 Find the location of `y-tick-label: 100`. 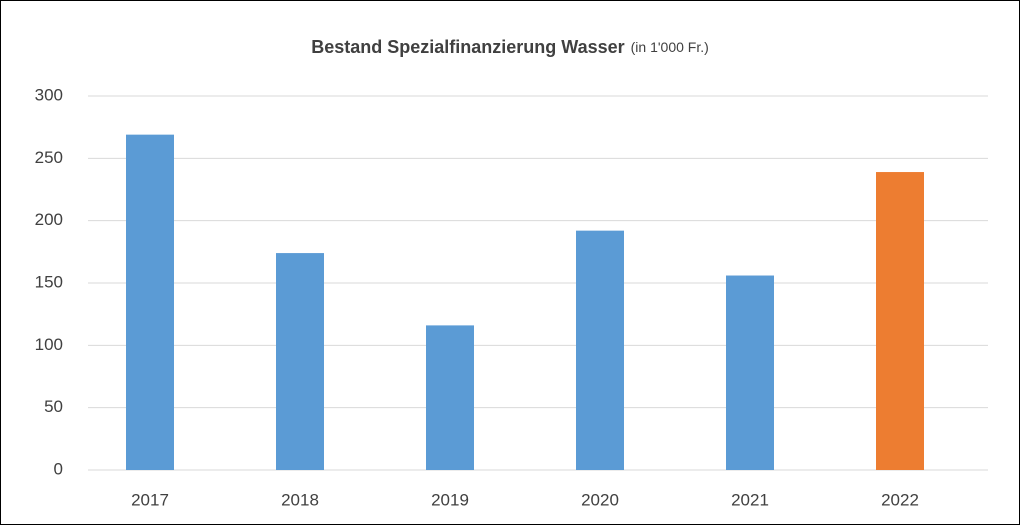

y-tick-label: 100 is located at coordinates (49, 344).